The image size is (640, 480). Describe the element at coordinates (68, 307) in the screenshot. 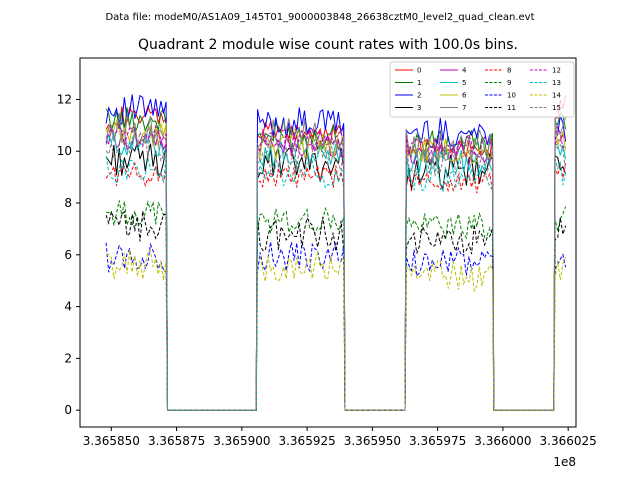

I see `y-tick-label: 4` at that location.